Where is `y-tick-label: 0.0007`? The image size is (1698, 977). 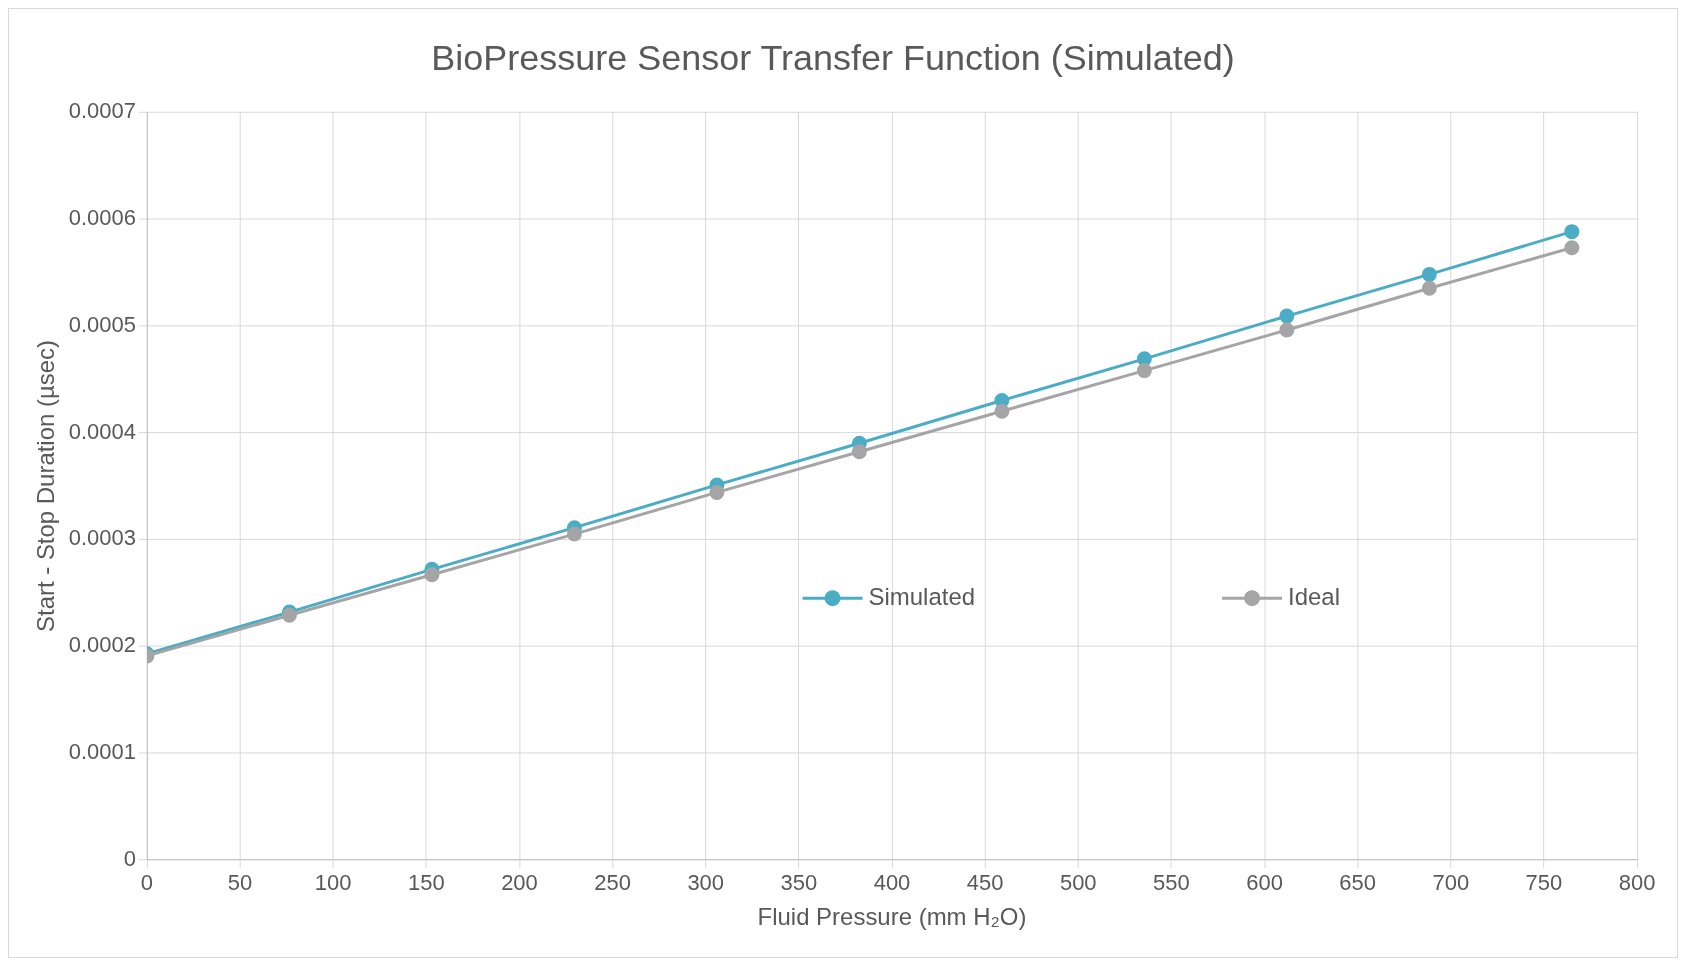 y-tick-label: 0.0007 is located at coordinates (102, 111).